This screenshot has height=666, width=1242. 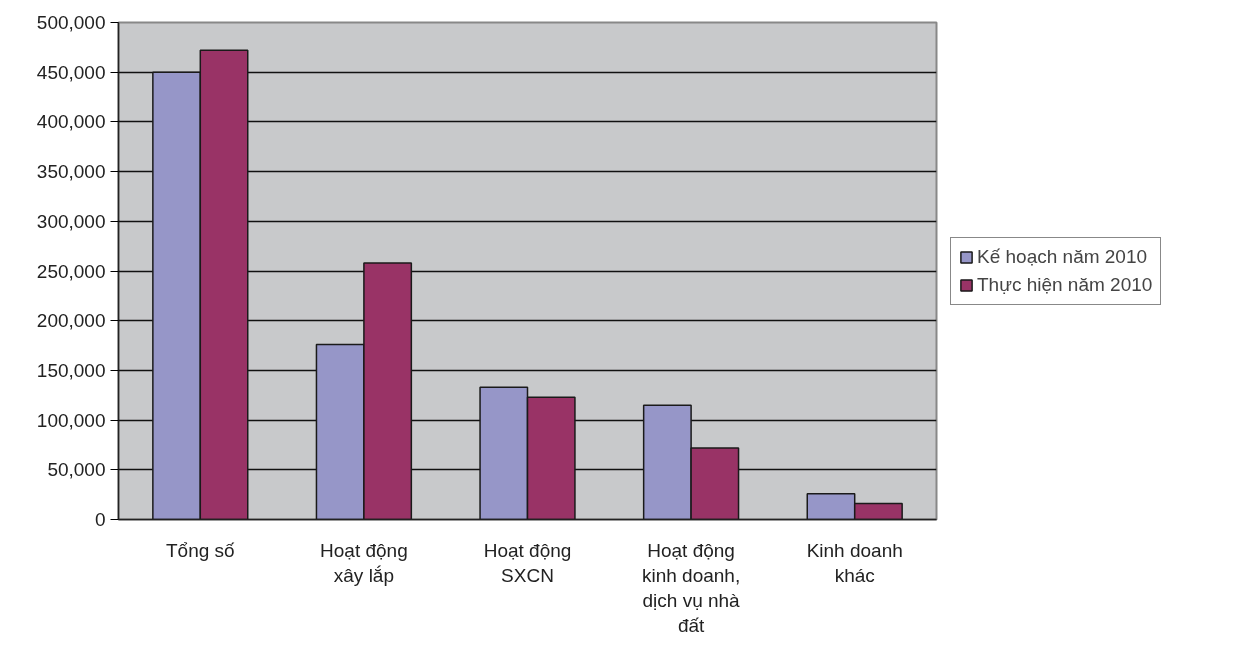 I want to click on legend-label: Kế hoạch năm 2010, so click(x=1062, y=256).